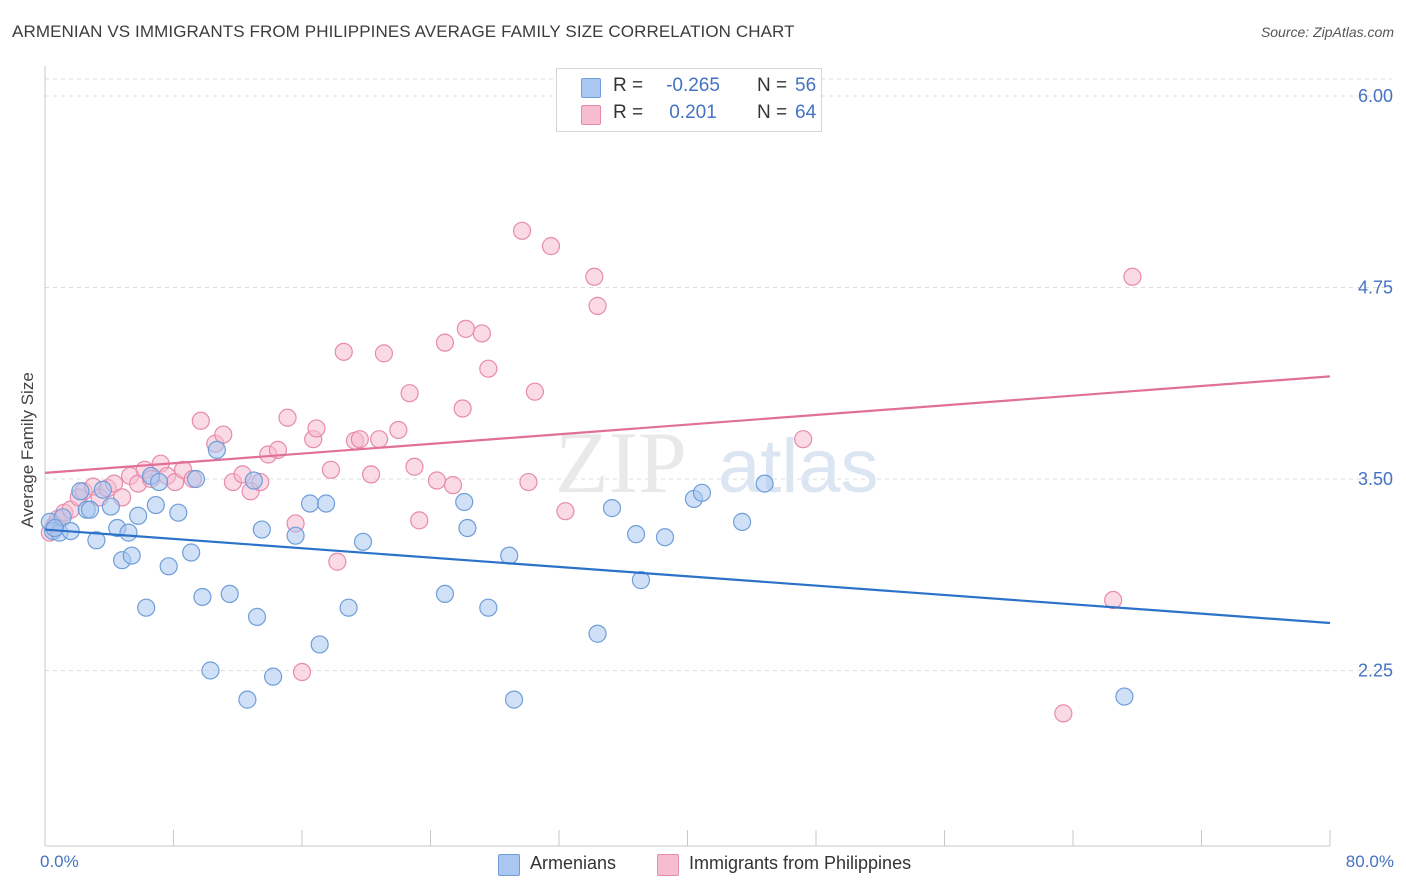  Describe the element at coordinates (1375, 671) in the screenshot. I see `y-tick-label: 2.25` at that location.